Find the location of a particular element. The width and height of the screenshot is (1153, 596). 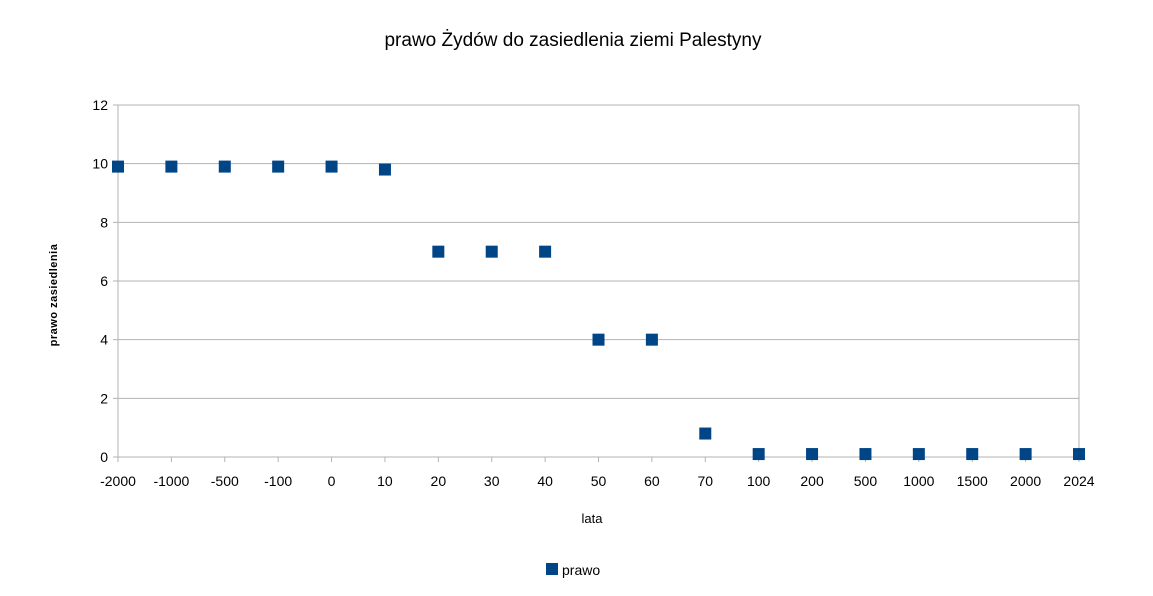

y-tick-label: 10 is located at coordinates (100, 164).